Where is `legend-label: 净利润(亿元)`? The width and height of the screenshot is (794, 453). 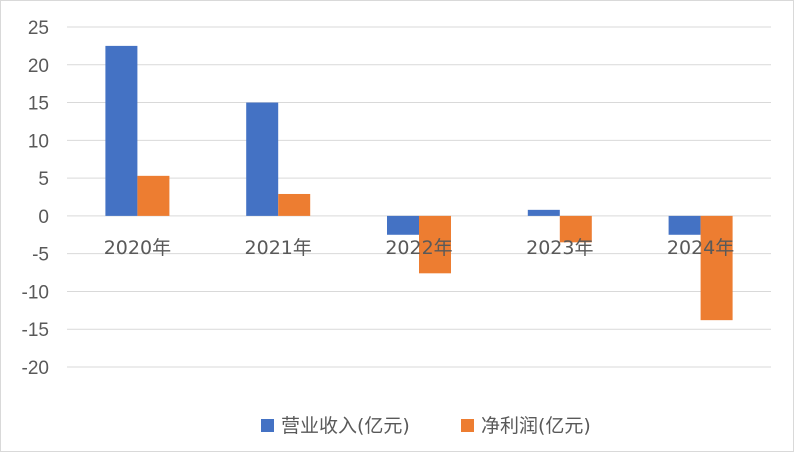
legend-label: 净利润(亿元) is located at coordinates (536, 426).